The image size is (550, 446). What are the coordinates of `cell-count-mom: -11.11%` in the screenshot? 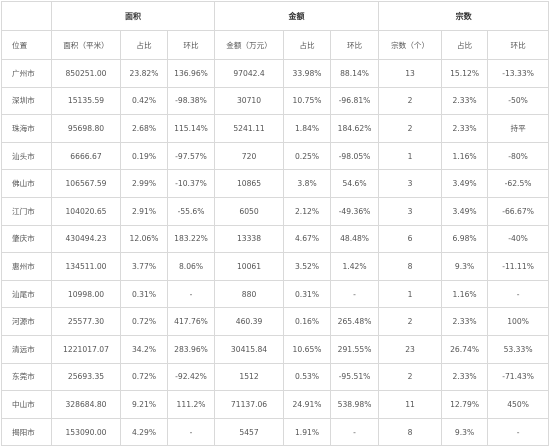 It's located at (518, 266).